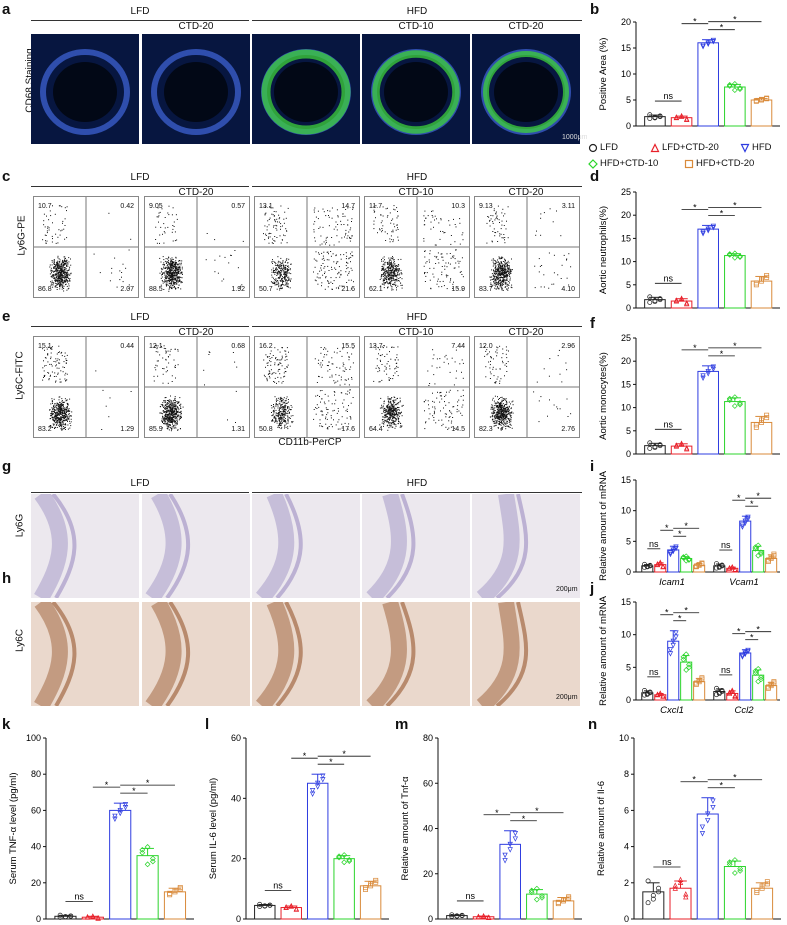 This screenshot has width=787, height=925. I want to click on y-tick-label: 25, so click(626, 192).